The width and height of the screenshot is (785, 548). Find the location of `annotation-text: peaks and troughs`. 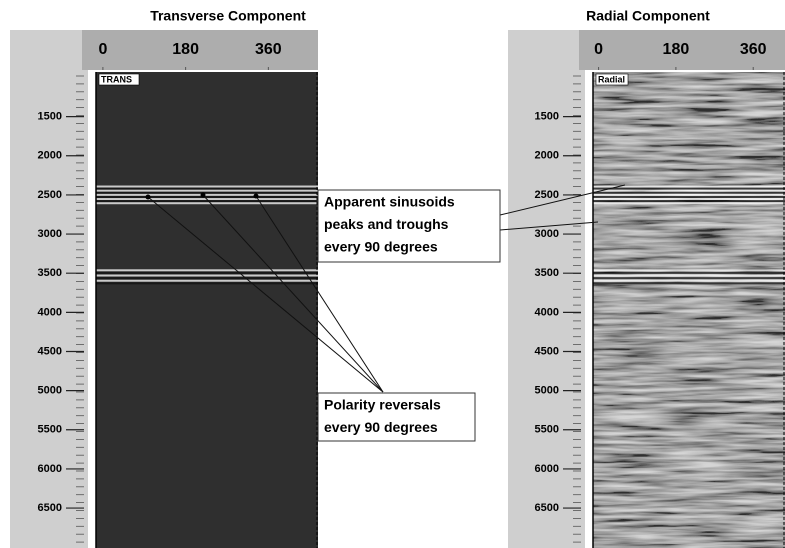

annotation-text: peaks and troughs is located at coordinates (386, 224).